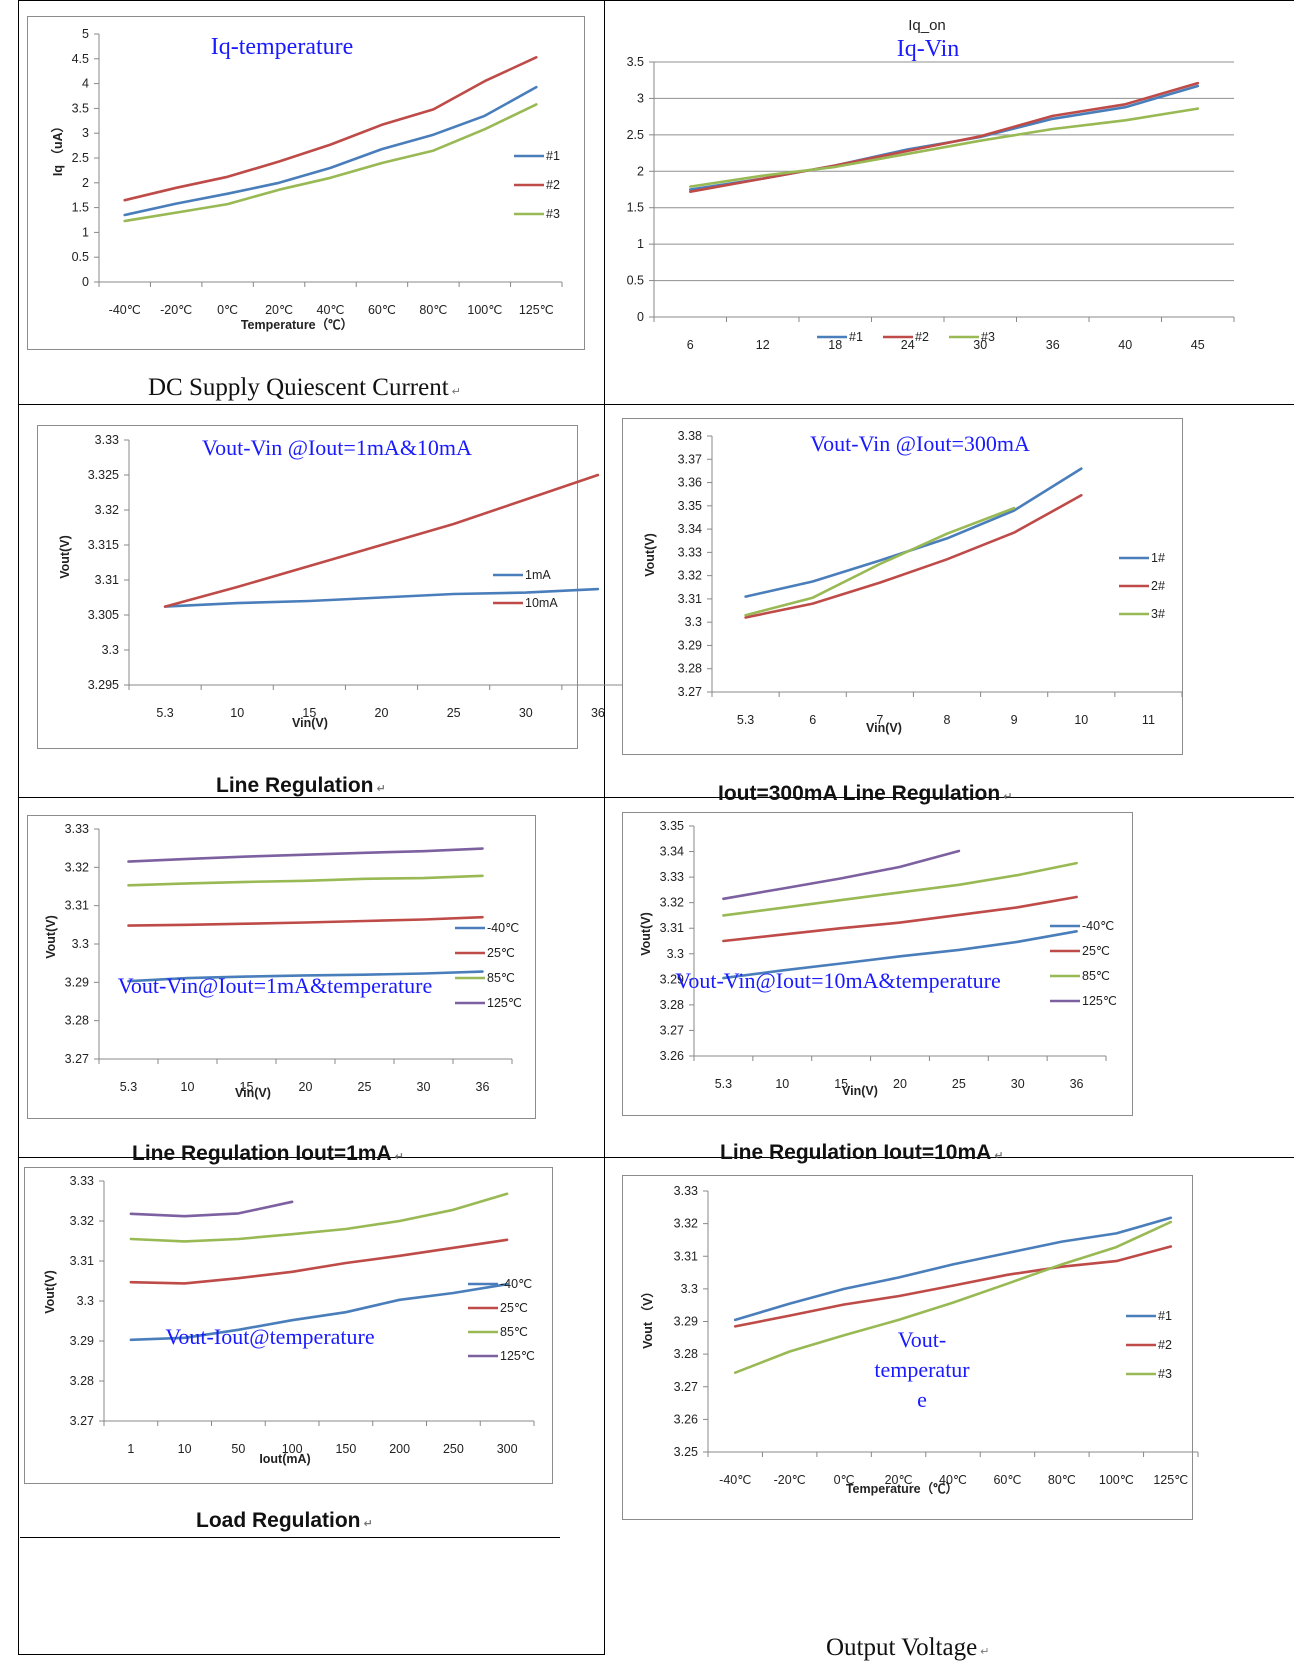 This screenshot has width=1294, height=1664. Describe the element at coordinates (812, 720) in the screenshot. I see `x-tick-label: 6` at that location.